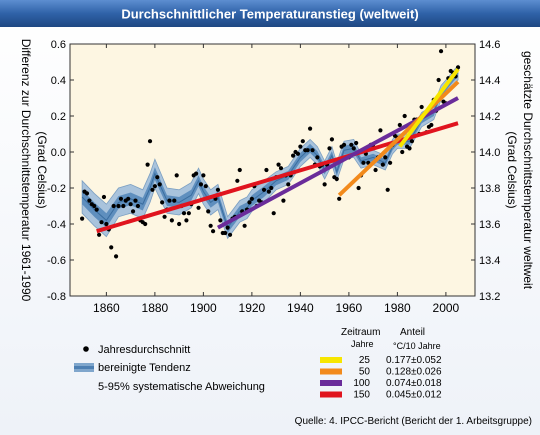 The height and width of the screenshot is (435, 540). I want to click on x-tick-label: 1900, so click(203, 308).